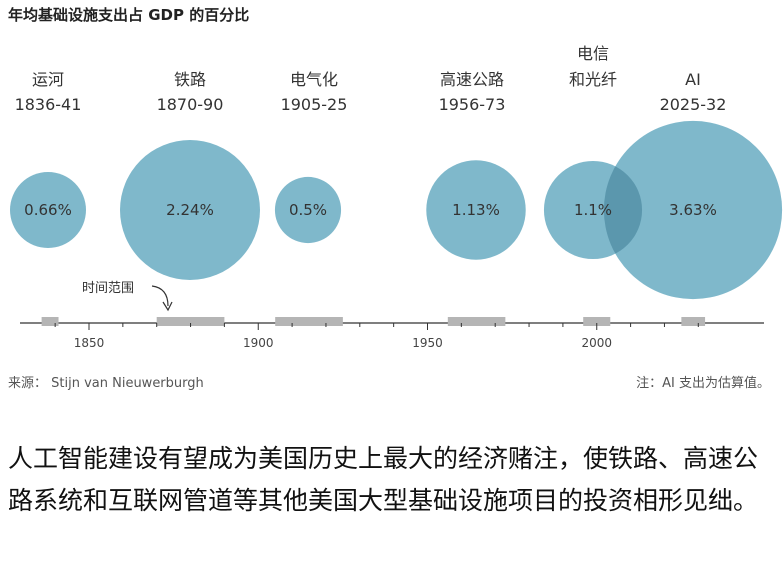 The height and width of the screenshot is (579, 784). I want to click on era-name-label: 高速公路, so click(472, 79).